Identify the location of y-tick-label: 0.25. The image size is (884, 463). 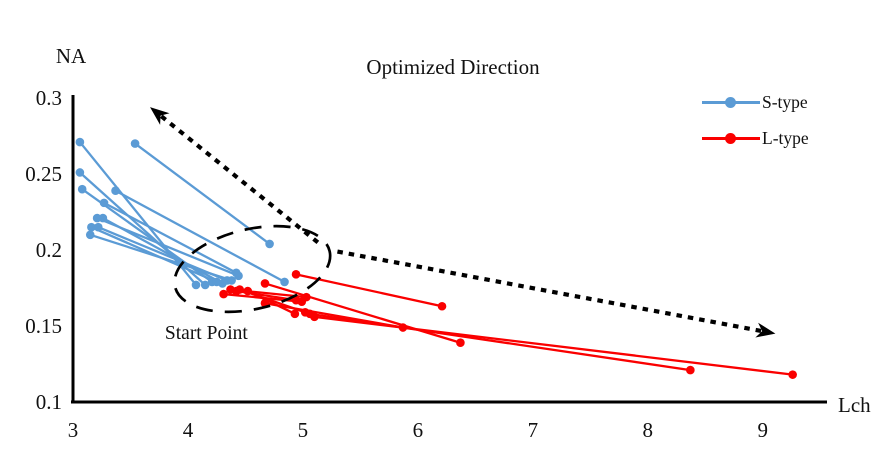
(43, 174).